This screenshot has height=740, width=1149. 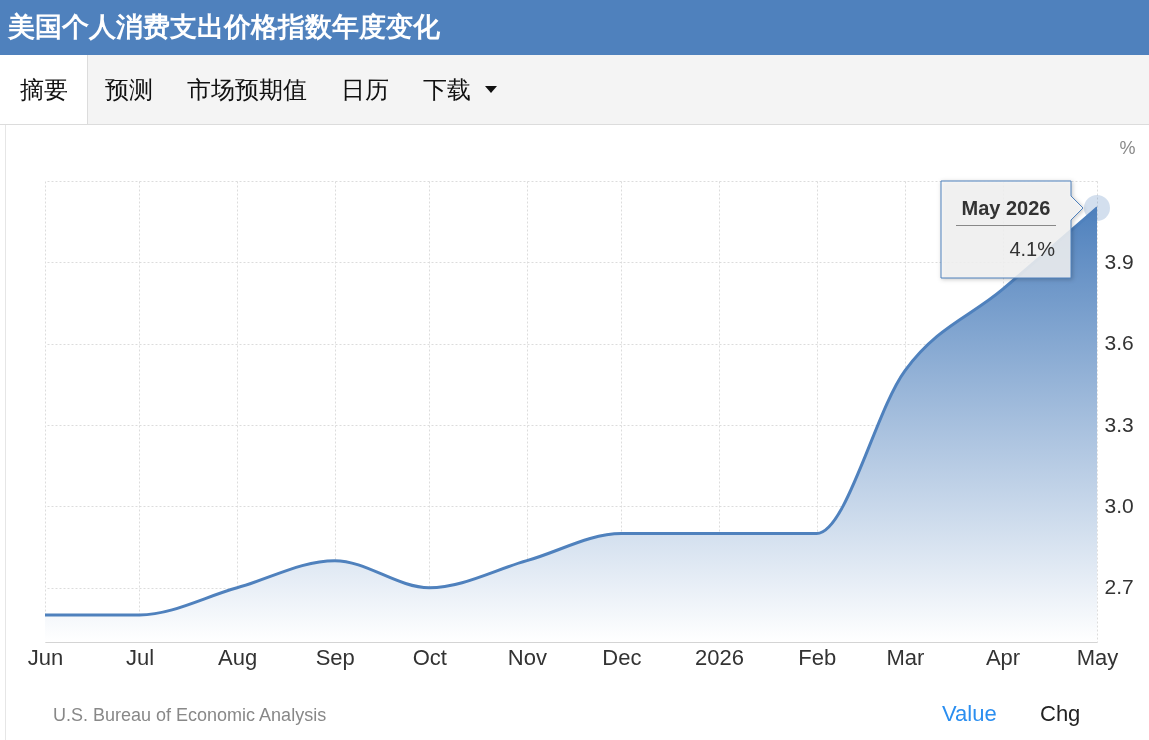 What do you see at coordinates (190, 715) in the screenshot?
I see `text: U.S. Bureau of Economic Analysis` at bounding box center [190, 715].